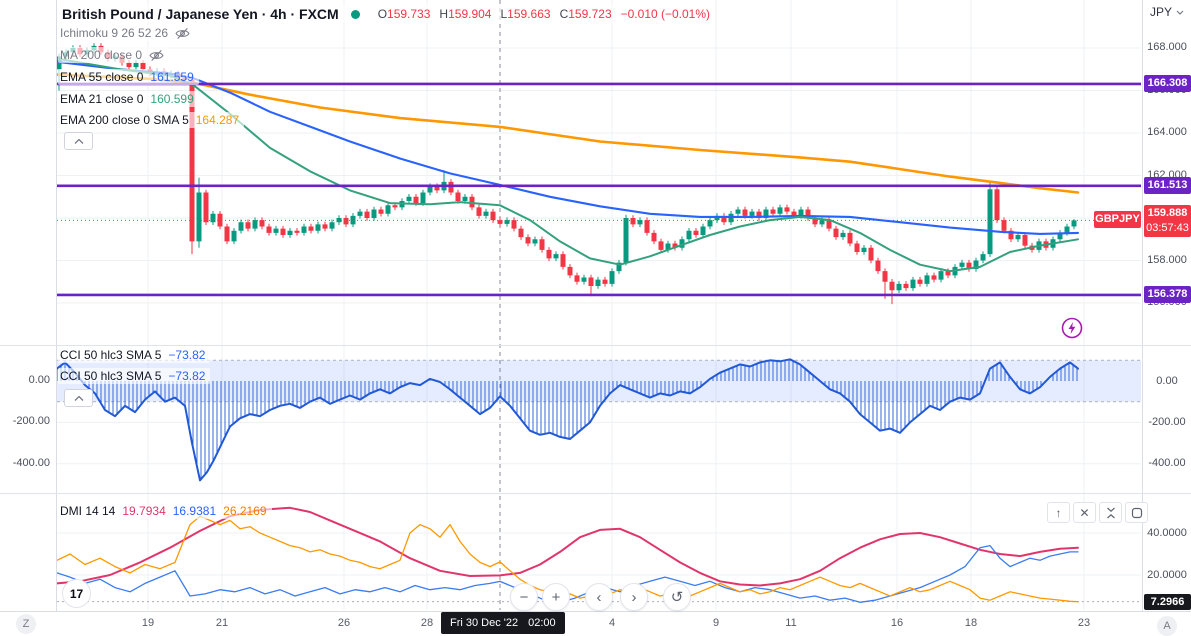 This screenshot has width=1191, height=636. I want to click on indicator-value: 160.599, so click(172, 99).